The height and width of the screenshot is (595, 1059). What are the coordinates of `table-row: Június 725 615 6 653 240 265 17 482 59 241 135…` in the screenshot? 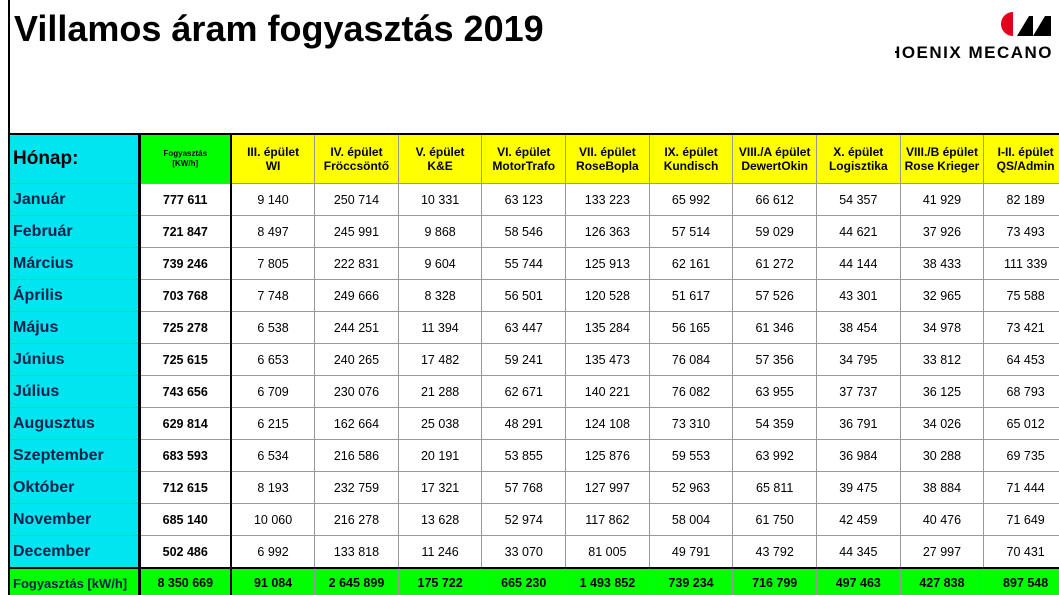 It's located at (533, 359).